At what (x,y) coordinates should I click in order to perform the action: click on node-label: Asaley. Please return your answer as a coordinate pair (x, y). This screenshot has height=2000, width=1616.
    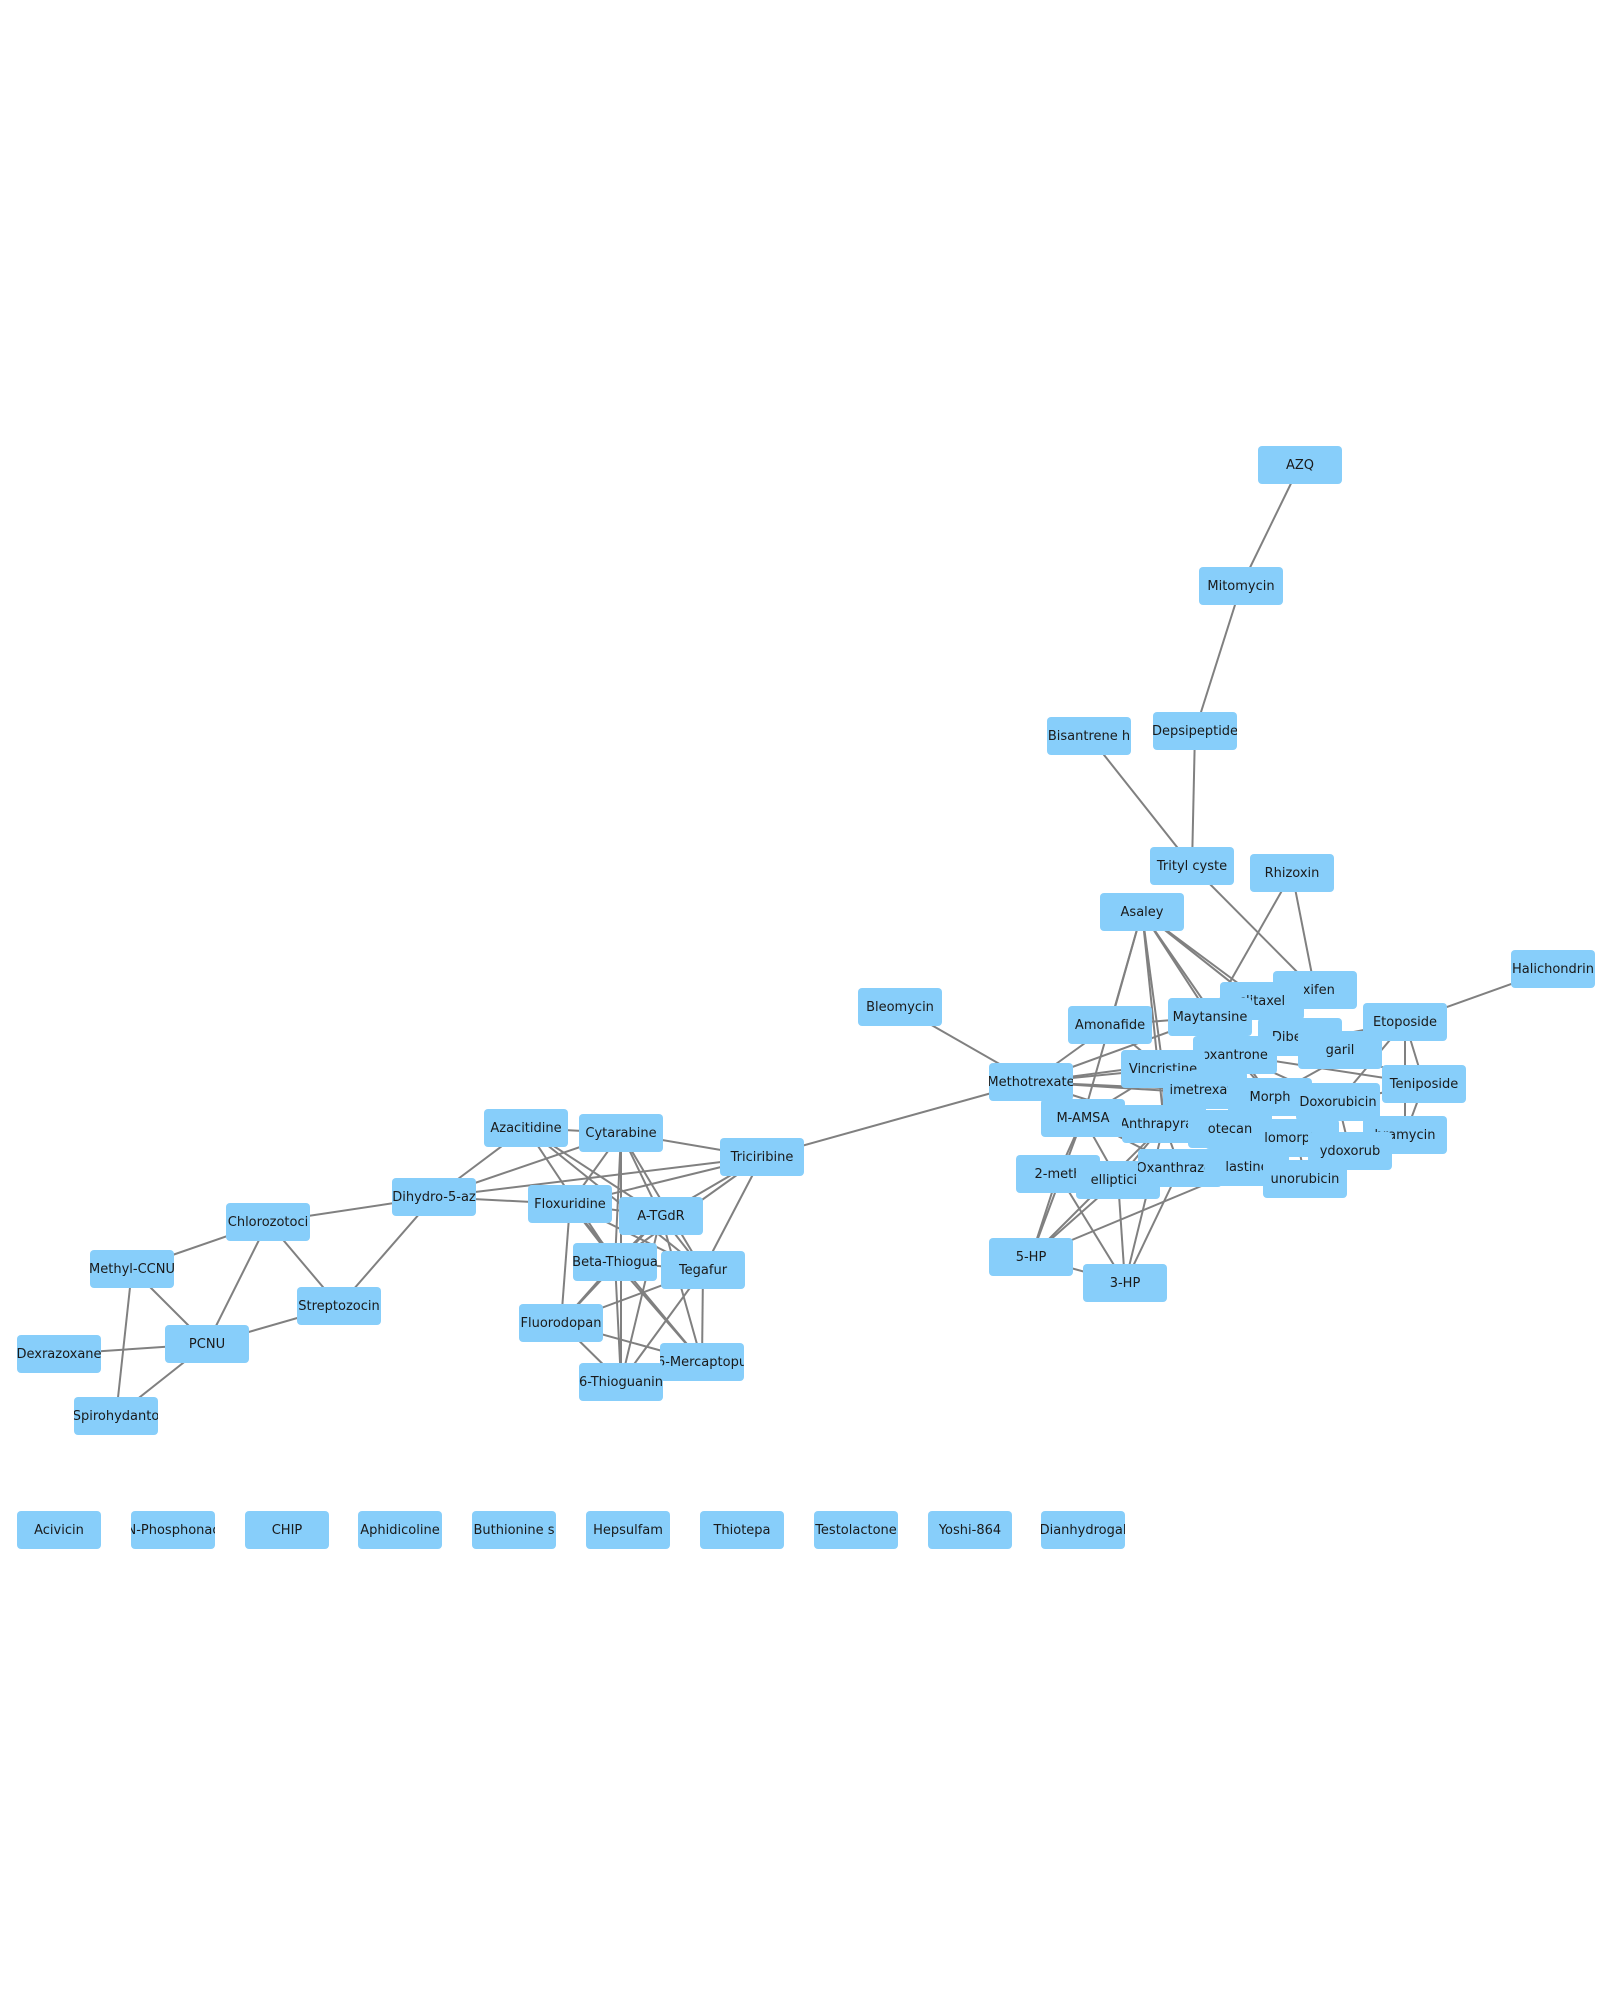
    Looking at the image, I should click on (1142, 912).